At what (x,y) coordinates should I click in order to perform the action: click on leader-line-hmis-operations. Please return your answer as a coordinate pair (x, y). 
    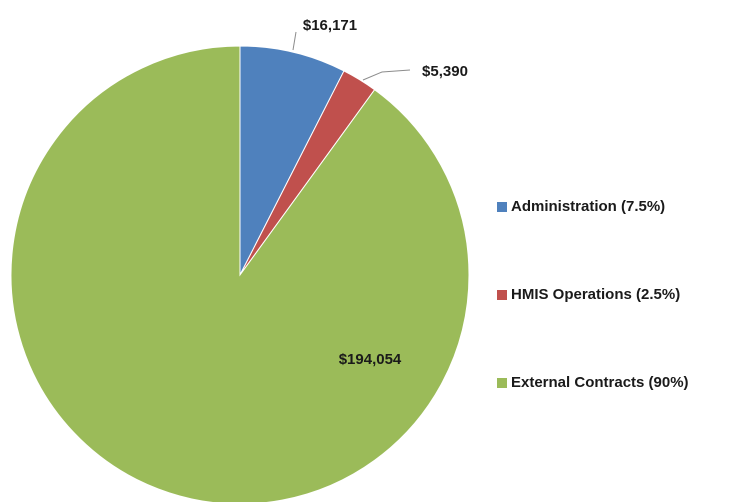
    Looking at the image, I should click on (386, 75).